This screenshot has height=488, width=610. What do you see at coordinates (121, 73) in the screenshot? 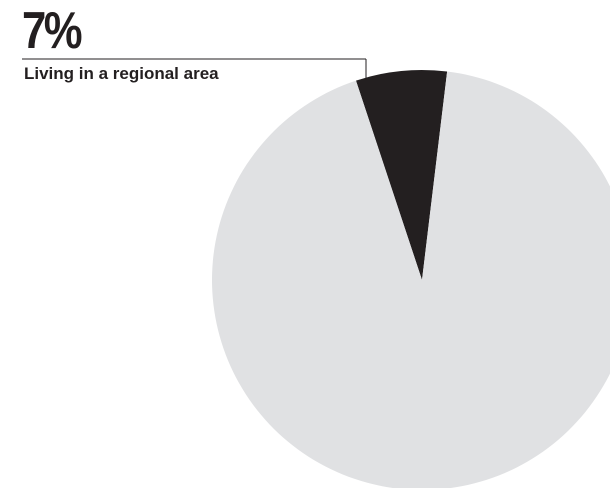
I see `callout-text: Living in a regional area` at bounding box center [121, 73].